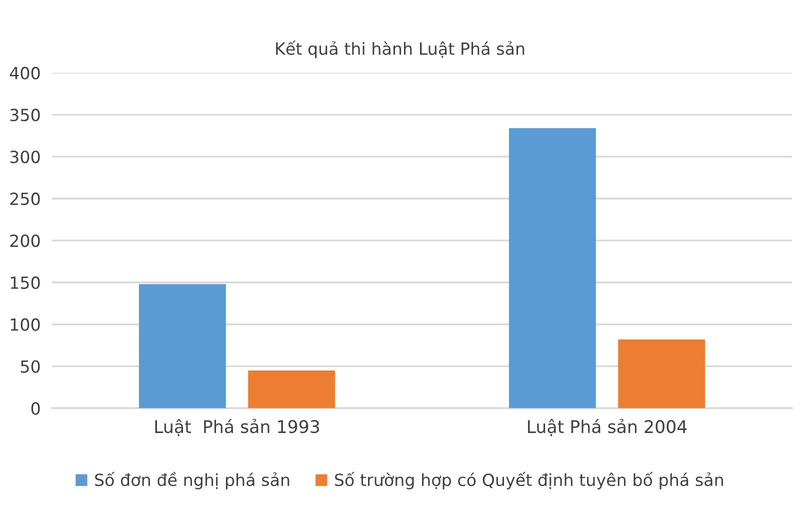  Describe the element at coordinates (30, 366) in the screenshot. I see `y-tick-label: 50` at that location.